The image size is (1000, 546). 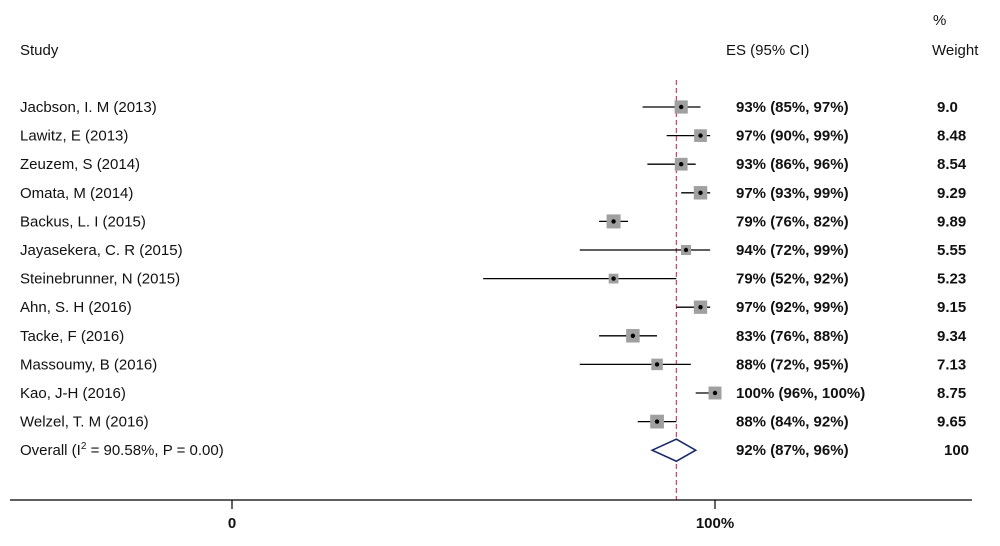 I want to click on es-value: 83% (76%, 88%), so click(x=792, y=336).